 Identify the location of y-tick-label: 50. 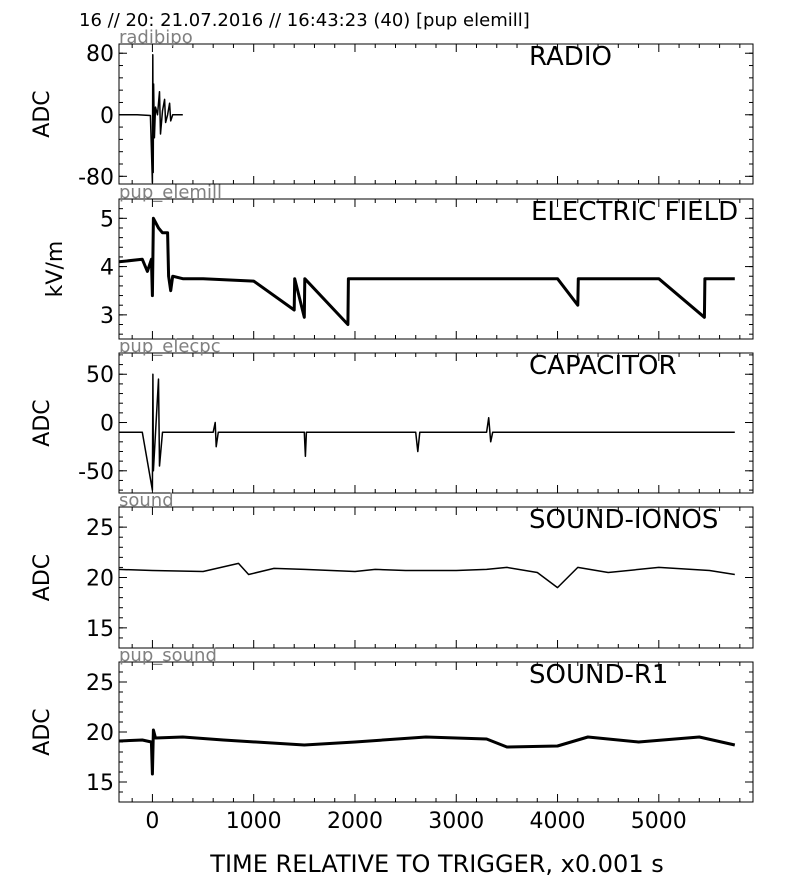
(100, 375).